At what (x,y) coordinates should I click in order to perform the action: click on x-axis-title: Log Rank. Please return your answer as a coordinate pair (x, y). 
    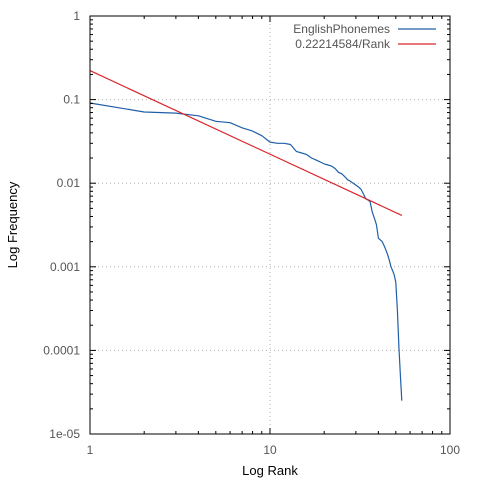
    Looking at the image, I should click on (270, 470).